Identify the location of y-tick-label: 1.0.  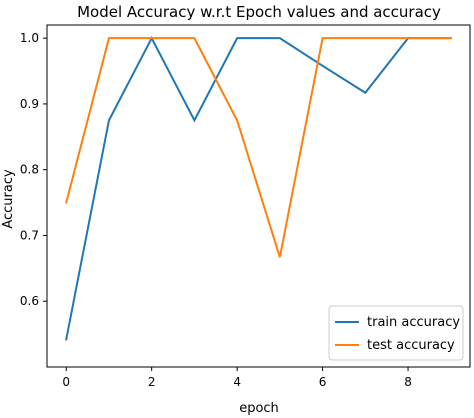
(29, 38).